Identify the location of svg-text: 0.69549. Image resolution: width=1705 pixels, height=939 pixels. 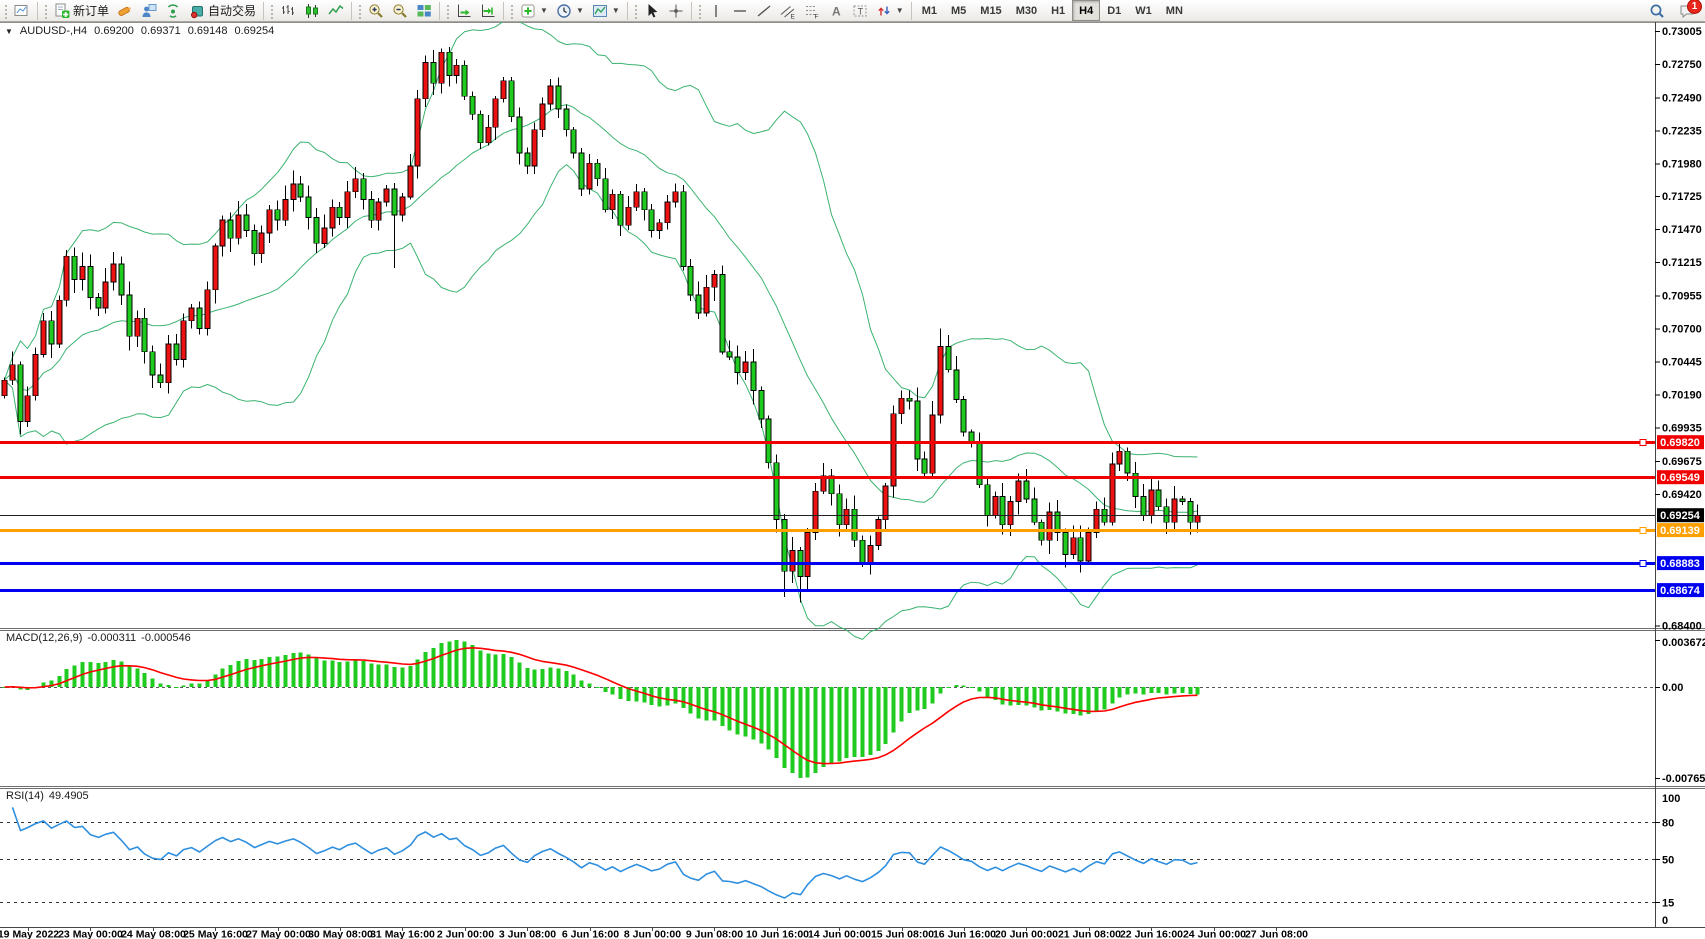
(1680, 478).